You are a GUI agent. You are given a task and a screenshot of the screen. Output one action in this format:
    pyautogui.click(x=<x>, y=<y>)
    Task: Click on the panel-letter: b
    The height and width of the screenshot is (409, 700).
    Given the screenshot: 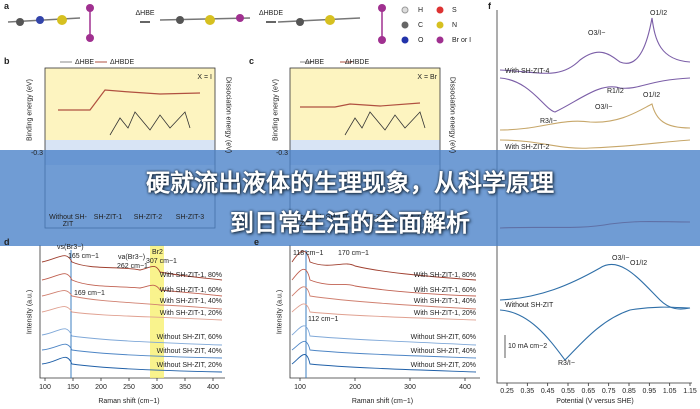 What is the action you would take?
    pyautogui.click(x=7, y=61)
    